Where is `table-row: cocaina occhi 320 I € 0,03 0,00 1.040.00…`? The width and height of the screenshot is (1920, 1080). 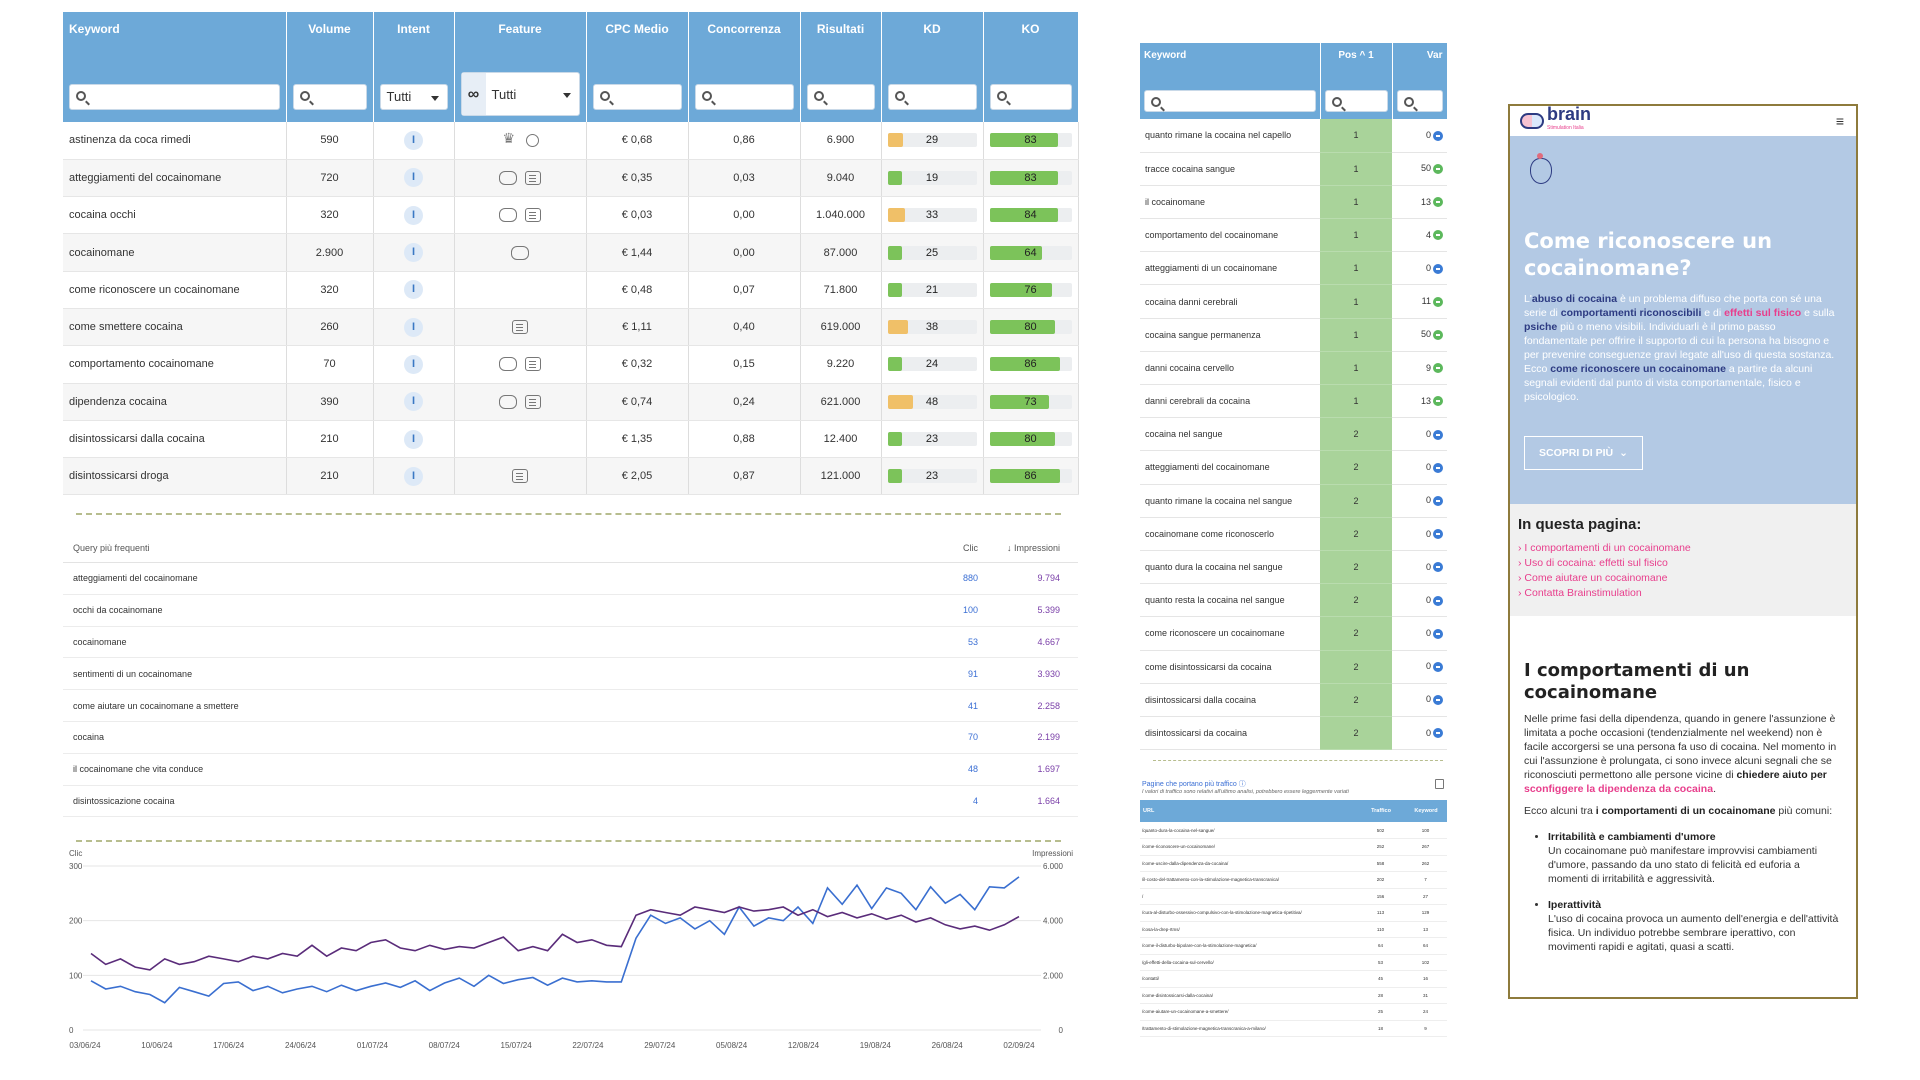
table-row: cocaina occhi 320 I € 0,03 0,00 1.040.00… is located at coordinates (571, 215).